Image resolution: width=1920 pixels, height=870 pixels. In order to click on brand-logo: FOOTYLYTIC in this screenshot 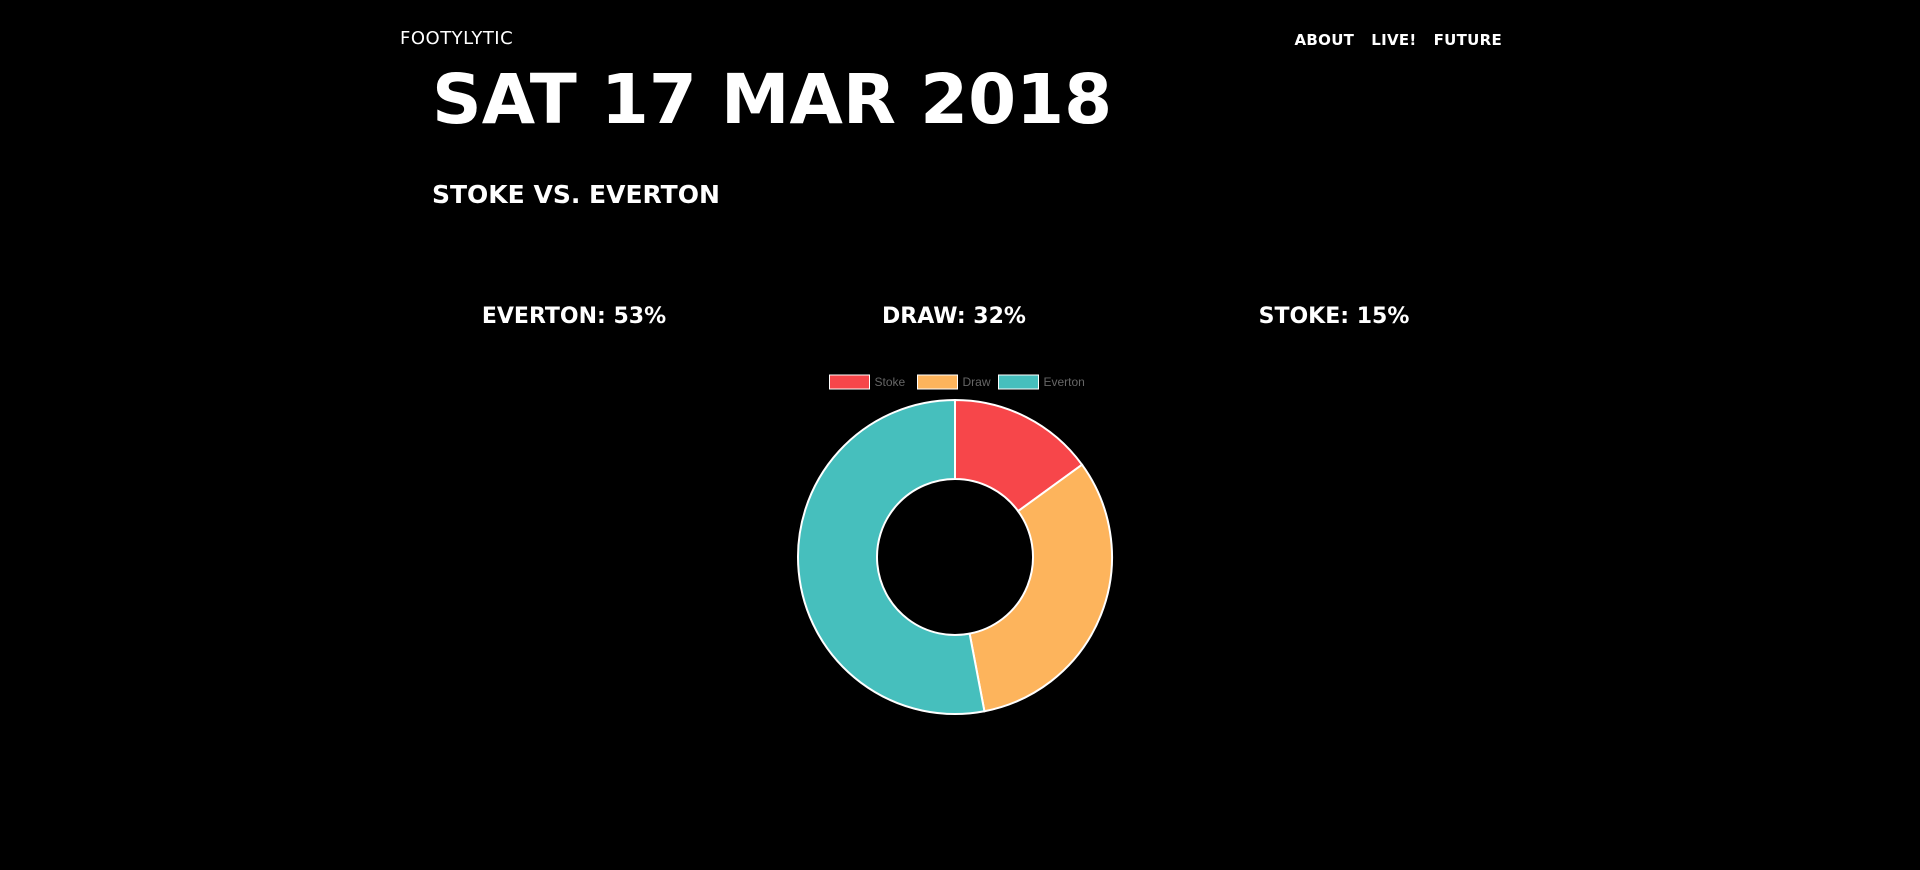, I will do `click(457, 38)`.